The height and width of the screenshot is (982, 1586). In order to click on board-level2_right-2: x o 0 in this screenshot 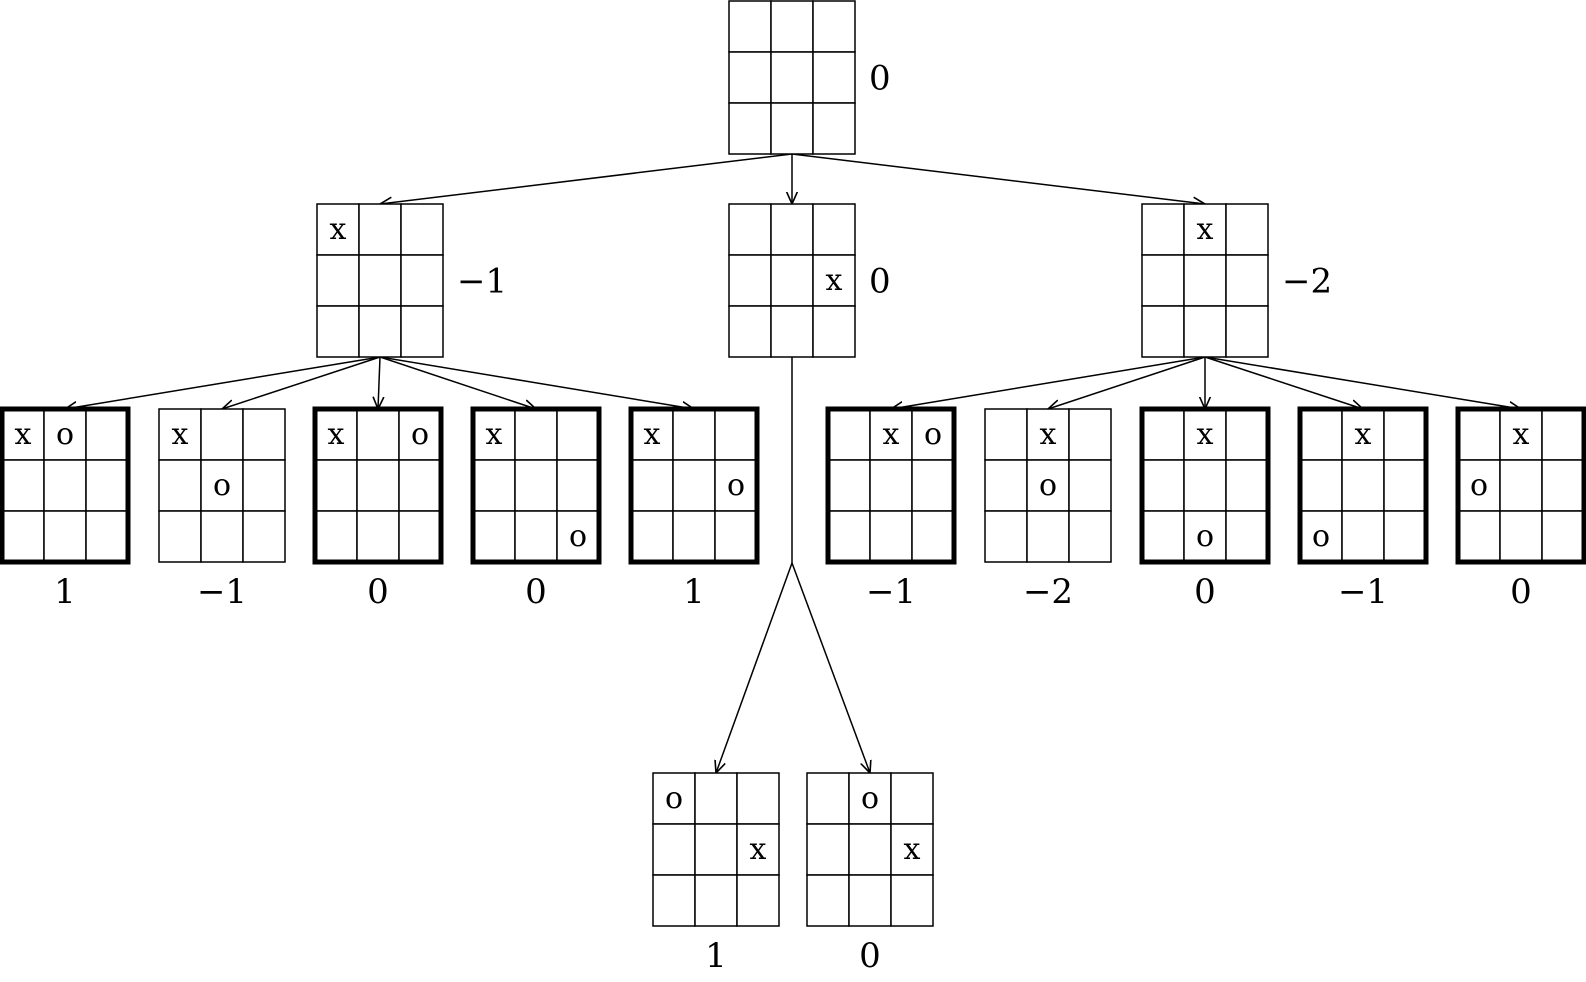, I will do `click(1205, 509)`.